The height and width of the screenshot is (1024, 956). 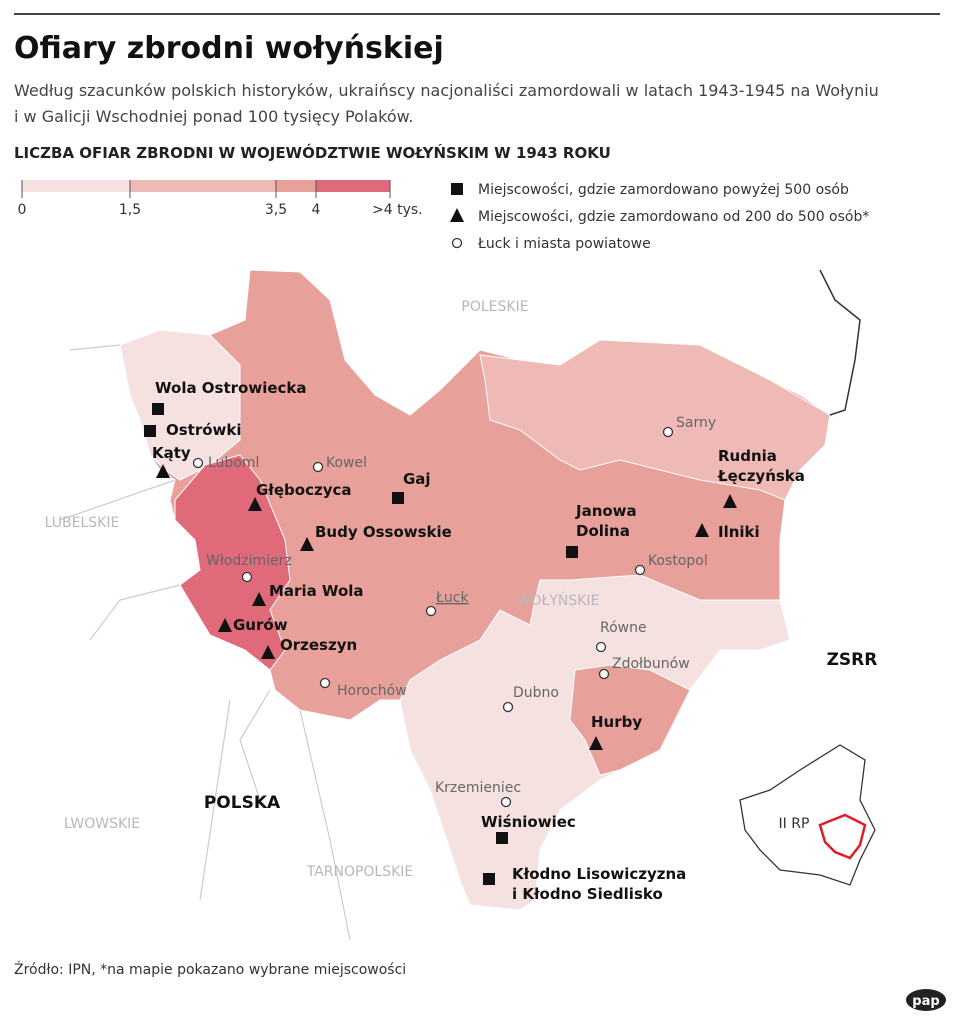 I want to click on place-label: Kąty, so click(x=171, y=453).